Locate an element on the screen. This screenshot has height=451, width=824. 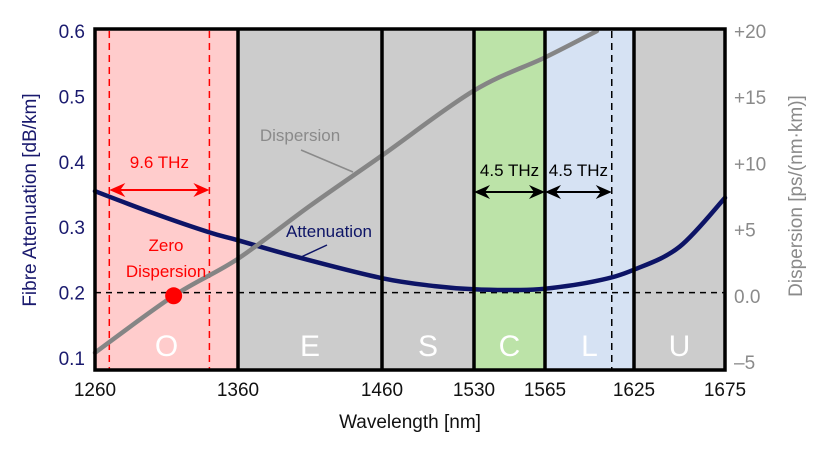
arrow-l-band-span-head-left is located at coordinates (553, 192).